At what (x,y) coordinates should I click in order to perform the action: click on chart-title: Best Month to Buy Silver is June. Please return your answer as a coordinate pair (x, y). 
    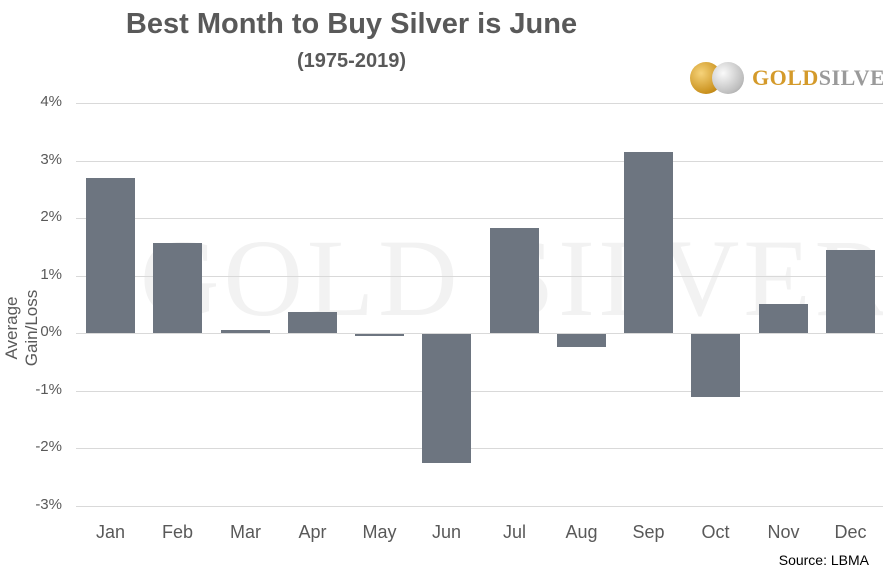
    Looking at the image, I should click on (351, 24).